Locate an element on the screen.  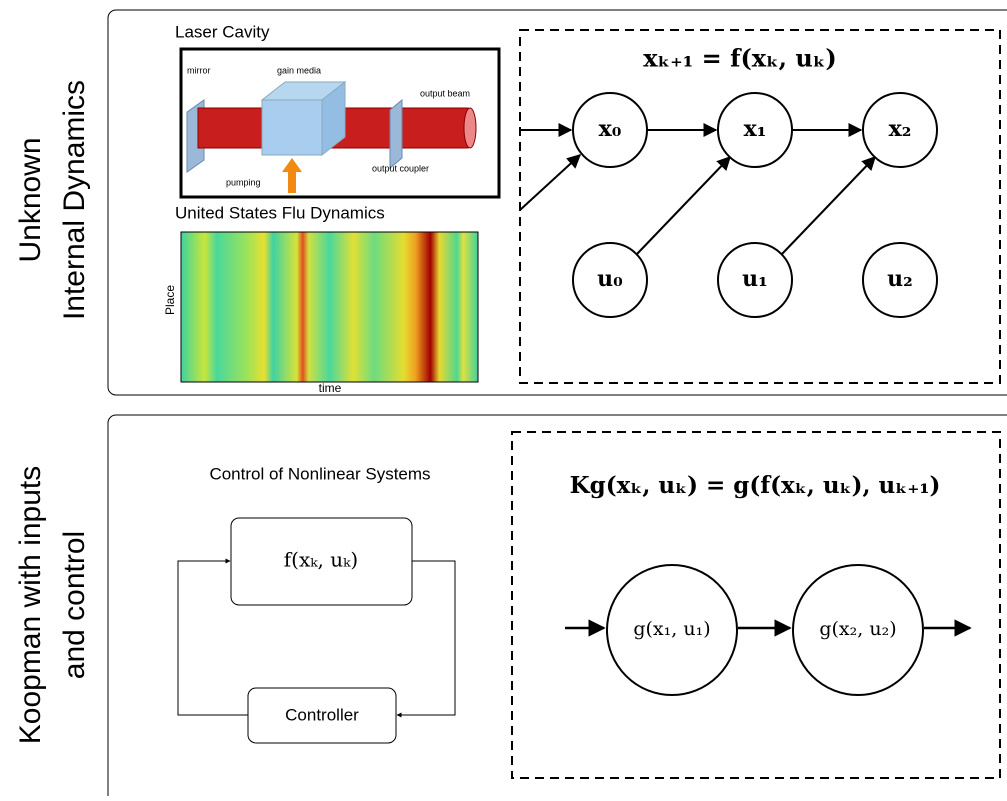
gain-side is located at coordinates (333, 118).